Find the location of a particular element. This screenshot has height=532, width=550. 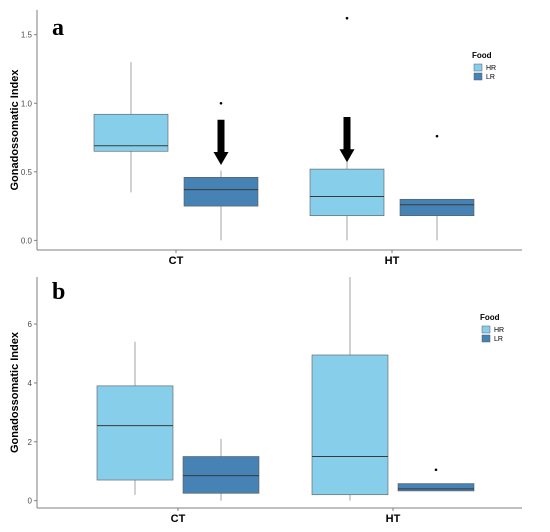

y-tick-label: 6 is located at coordinates (30, 324).